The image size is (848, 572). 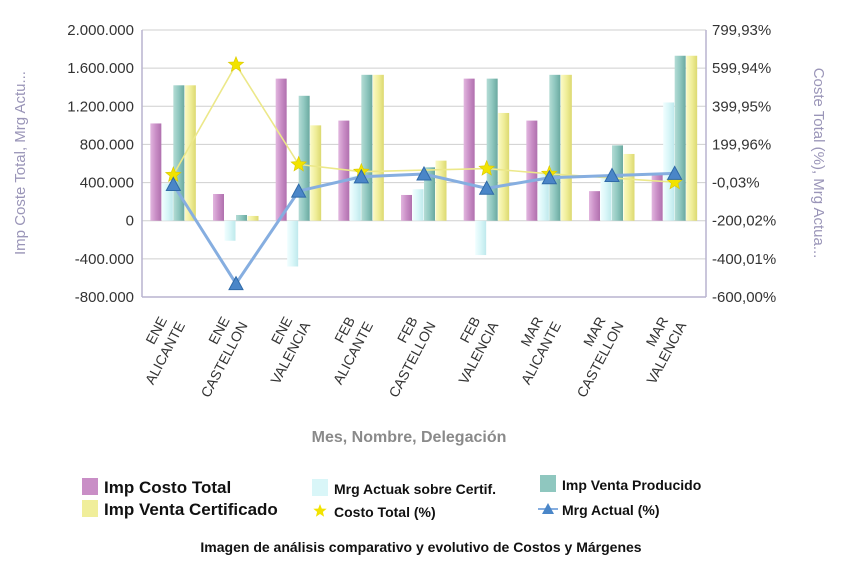 I want to click on right-tick-label: 799,93%, so click(x=741, y=30).